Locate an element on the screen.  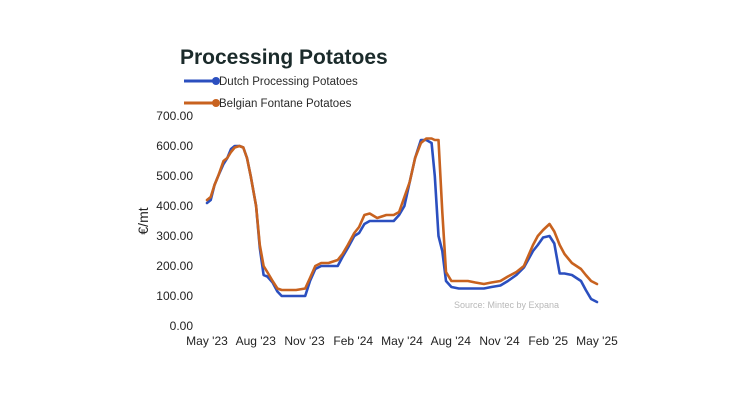
legend-marker-belgian is located at coordinates (216, 103).